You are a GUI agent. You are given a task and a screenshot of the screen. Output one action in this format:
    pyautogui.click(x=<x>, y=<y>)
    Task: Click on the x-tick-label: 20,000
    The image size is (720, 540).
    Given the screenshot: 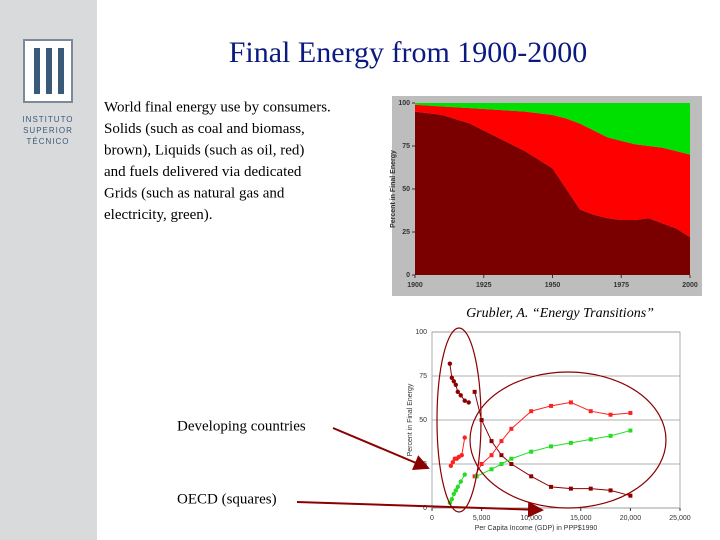 What is the action you would take?
    pyautogui.click(x=631, y=518)
    